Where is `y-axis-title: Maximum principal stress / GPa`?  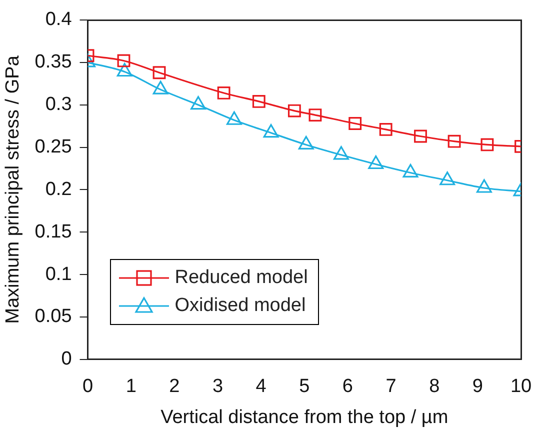 y-axis-title: Maximum principal stress / GPa is located at coordinates (13, 189).